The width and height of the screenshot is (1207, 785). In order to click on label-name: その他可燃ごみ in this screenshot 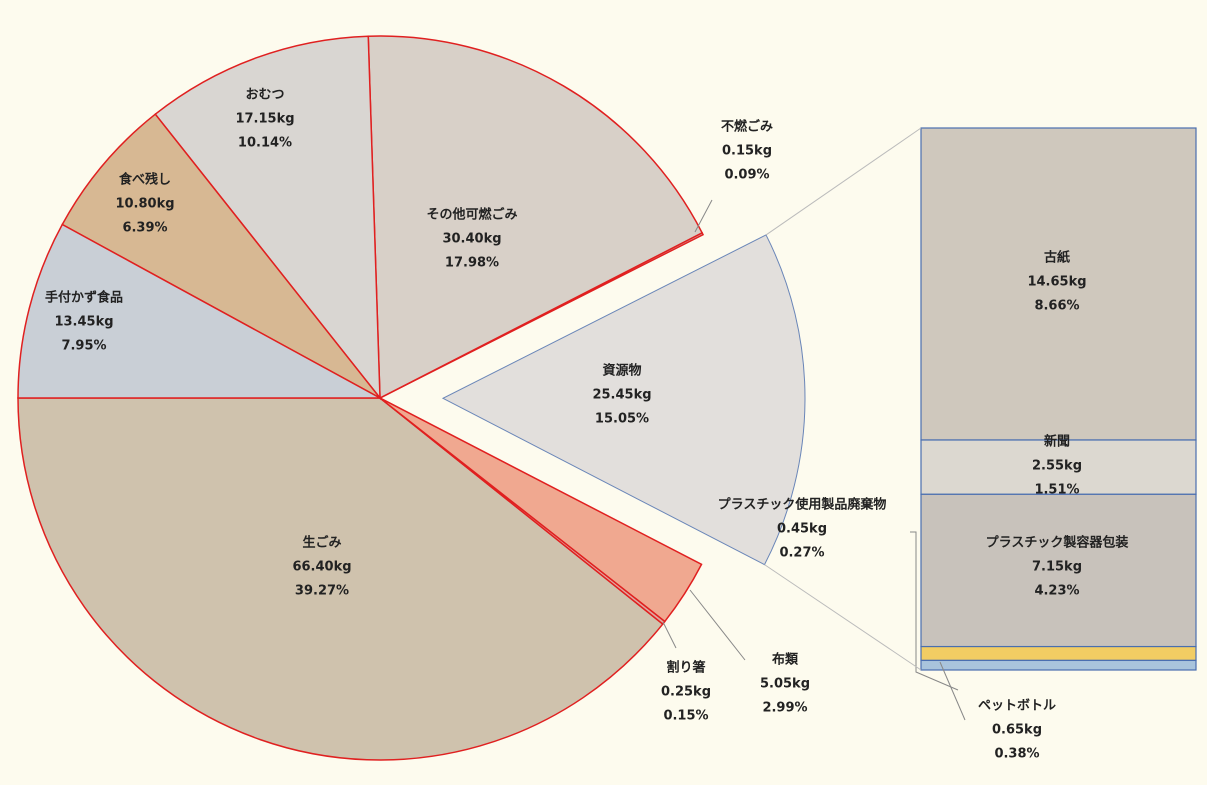, I will do `click(471, 215)`.